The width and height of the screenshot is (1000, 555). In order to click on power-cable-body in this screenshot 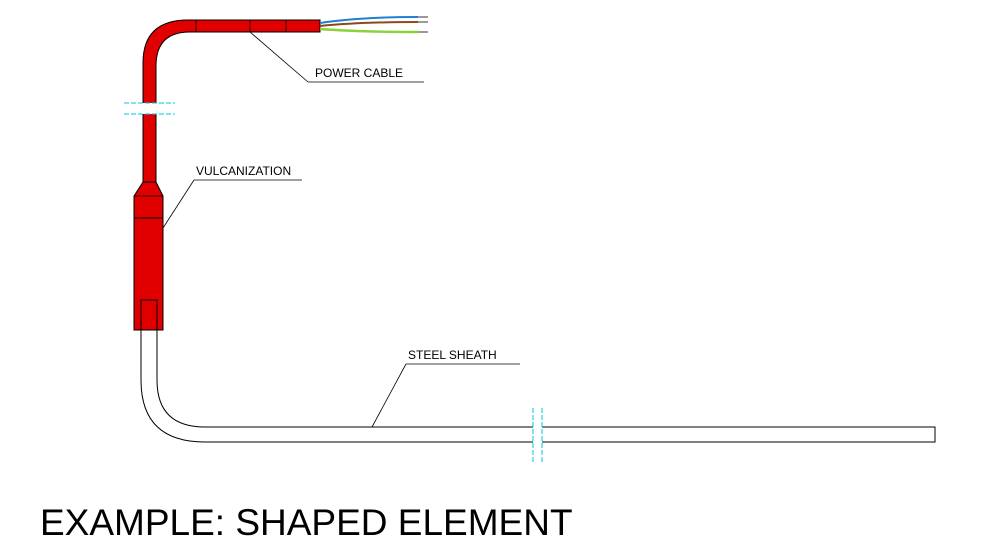, I will do `click(231, 101)`.